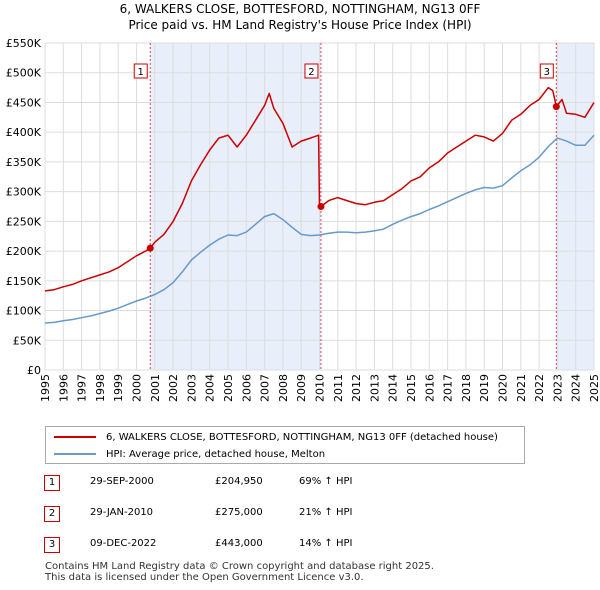 The height and width of the screenshot is (590, 600). I want to click on legend-line-property, so click(75, 437).